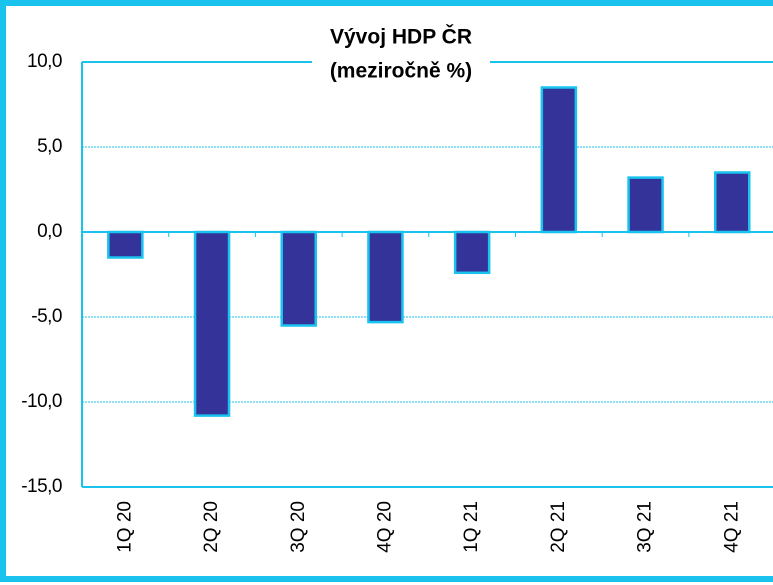 The height and width of the screenshot is (585, 773). Describe the element at coordinates (298, 527) in the screenshot. I see `x-tick-label: 3Q 20` at that location.